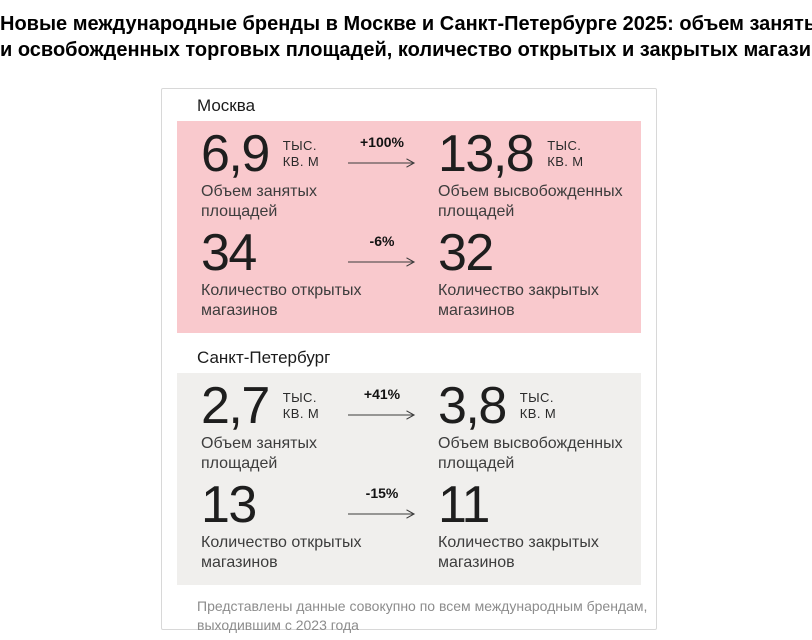 Image resolution: width=812 pixels, height=640 pixels. I want to click on stat-occupied-area: 2,7 ТЫС. КВ. М Объем занятых площадей, so click(268, 425).